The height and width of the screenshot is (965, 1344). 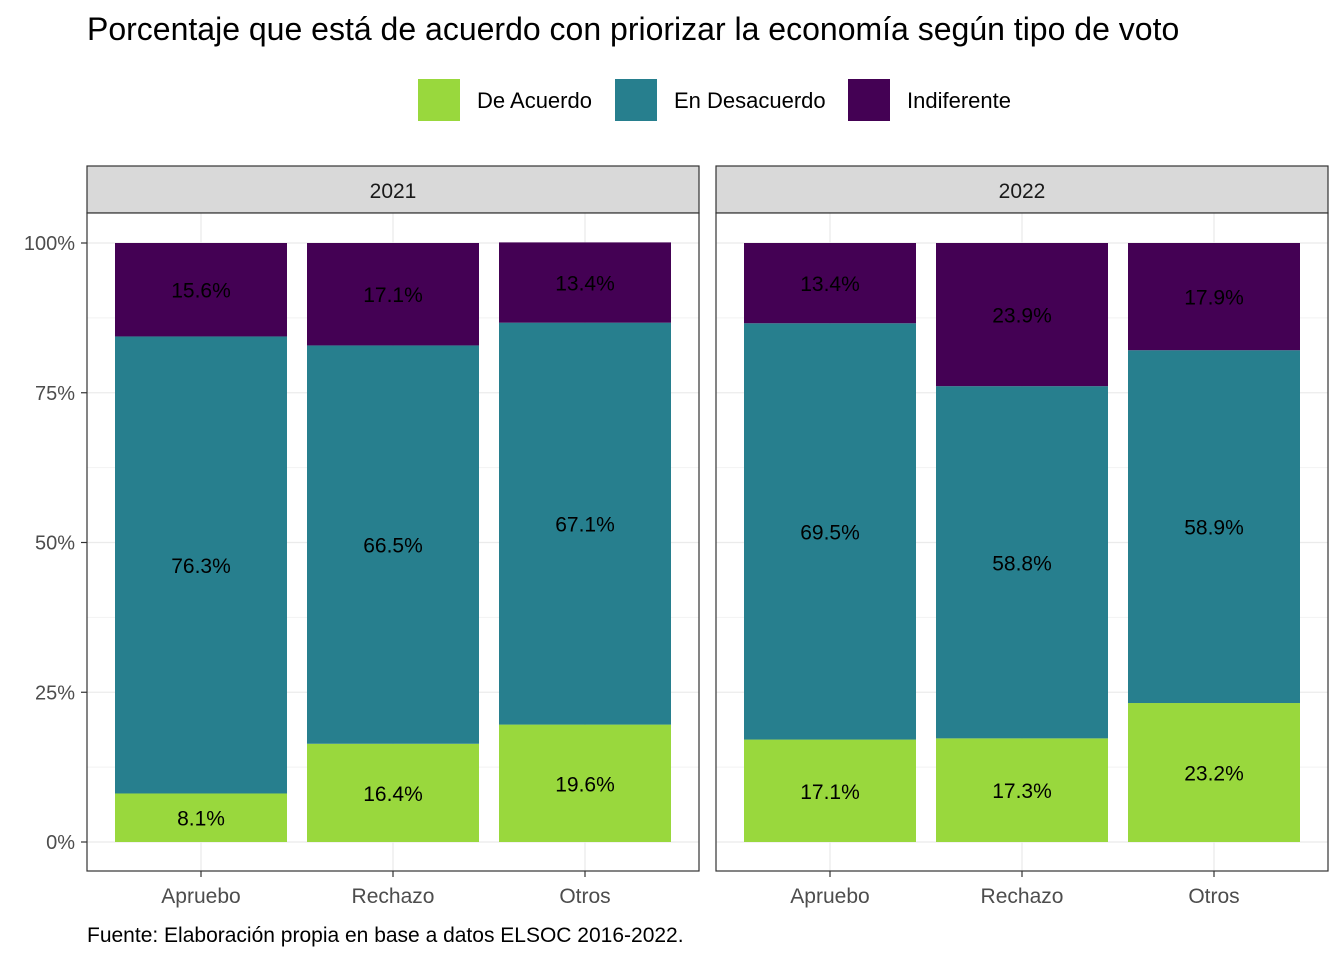 I want to click on data-label: 8.1%, so click(x=201, y=819).